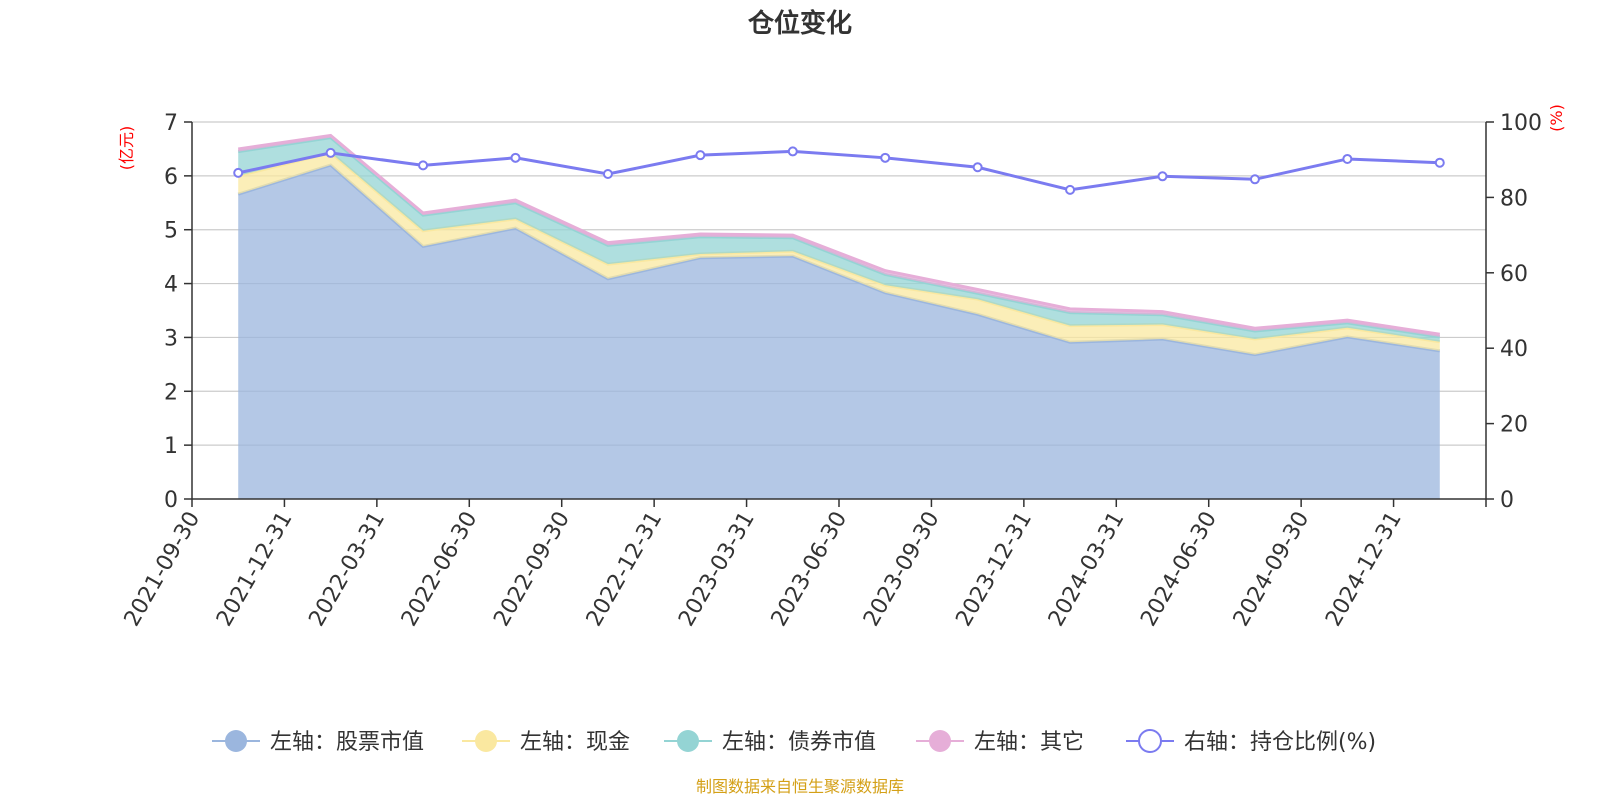  What do you see at coordinates (255, 569) in the screenshot?
I see `x-tick-label: 2021-12-31` at bounding box center [255, 569].